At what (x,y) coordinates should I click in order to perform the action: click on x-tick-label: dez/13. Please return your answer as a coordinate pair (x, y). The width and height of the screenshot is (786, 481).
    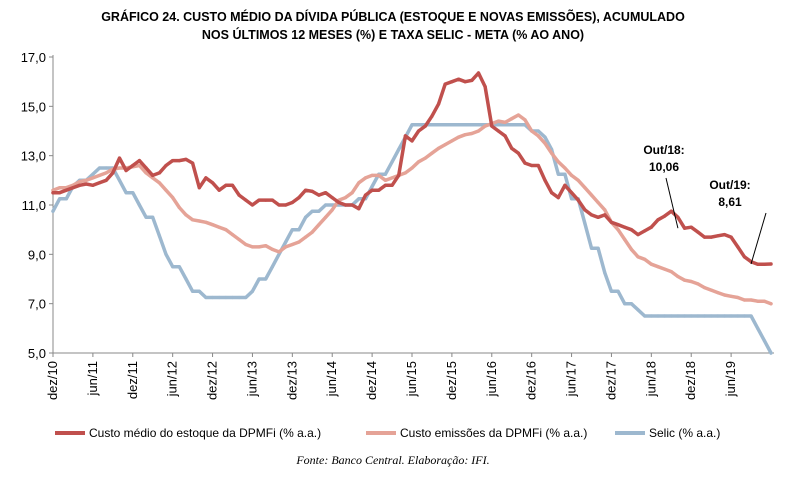
    Looking at the image, I should click on (291, 380).